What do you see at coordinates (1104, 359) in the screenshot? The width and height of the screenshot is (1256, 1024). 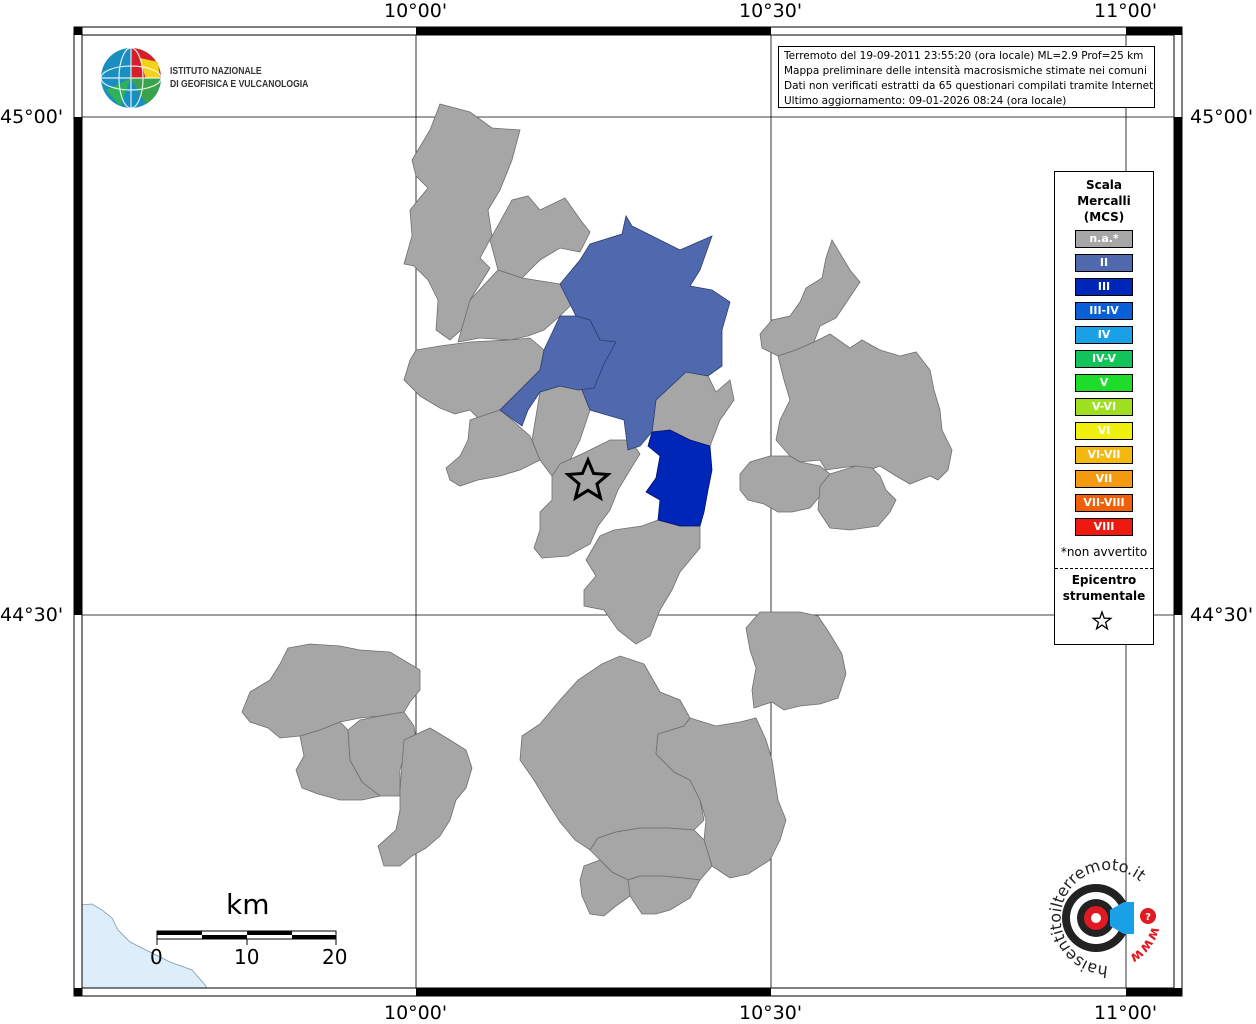 I see `legend-item: IV-V` at bounding box center [1104, 359].